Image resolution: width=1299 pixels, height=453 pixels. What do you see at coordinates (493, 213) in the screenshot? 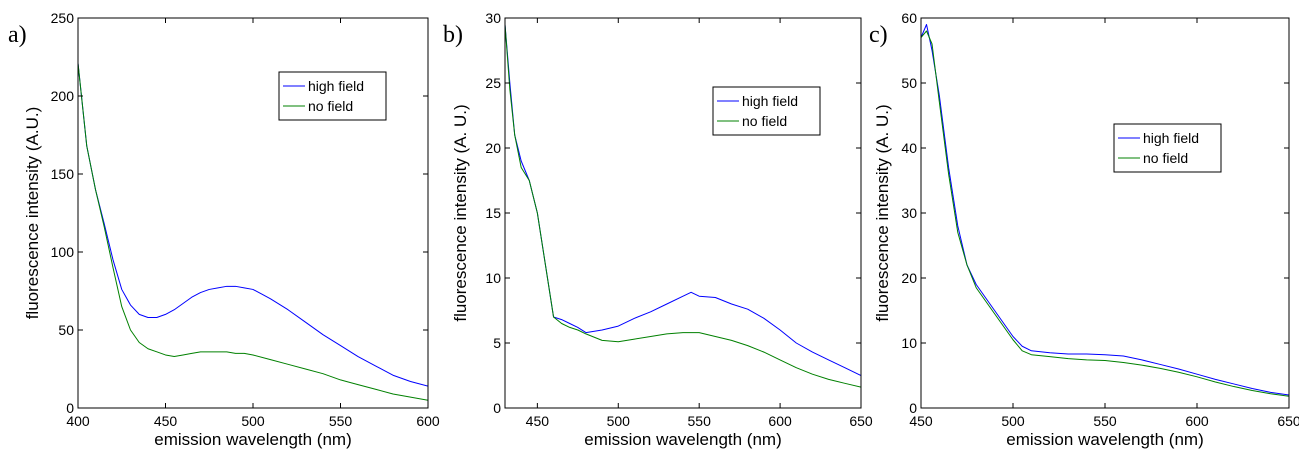
I see `y-tick-label: 15` at bounding box center [493, 213].